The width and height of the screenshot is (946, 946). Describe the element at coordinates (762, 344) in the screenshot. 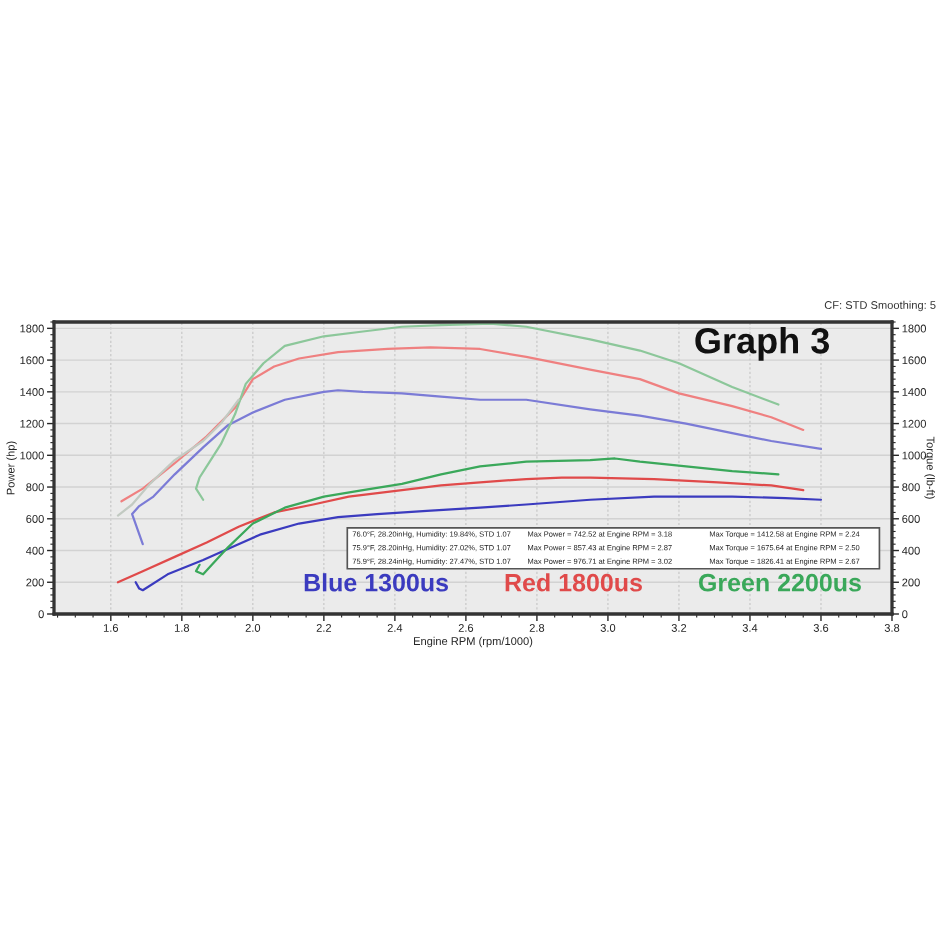

I see `chart-title: Graph 3` at that location.